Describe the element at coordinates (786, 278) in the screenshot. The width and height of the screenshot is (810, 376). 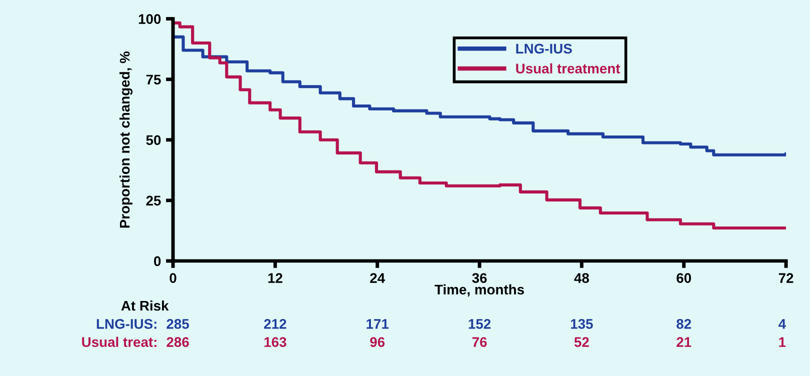
I see `x-tick-label: 72` at that location.